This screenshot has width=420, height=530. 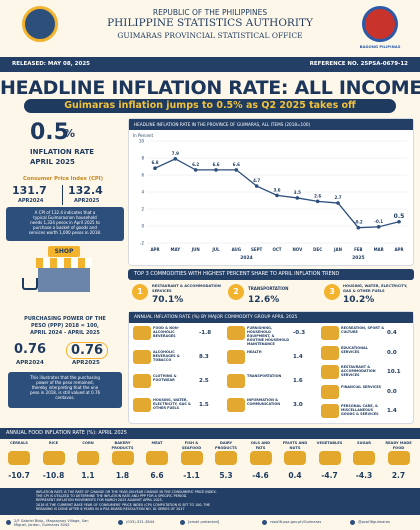 I want to click on bagong-pilipinas-logo, so click(x=380, y=24).